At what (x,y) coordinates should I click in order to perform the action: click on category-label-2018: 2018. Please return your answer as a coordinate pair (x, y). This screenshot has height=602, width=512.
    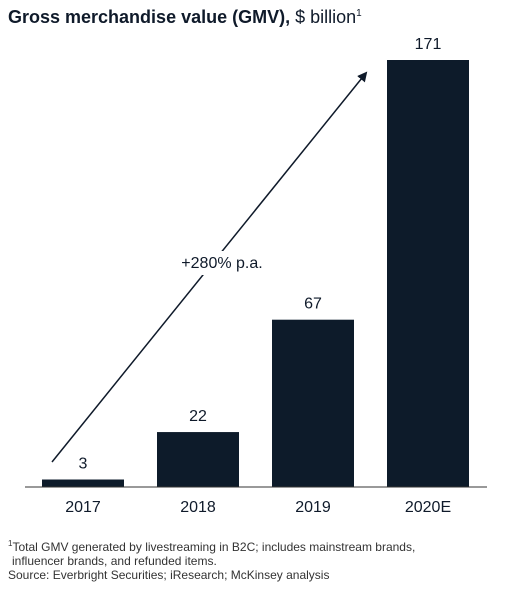
    Looking at the image, I should click on (198, 507).